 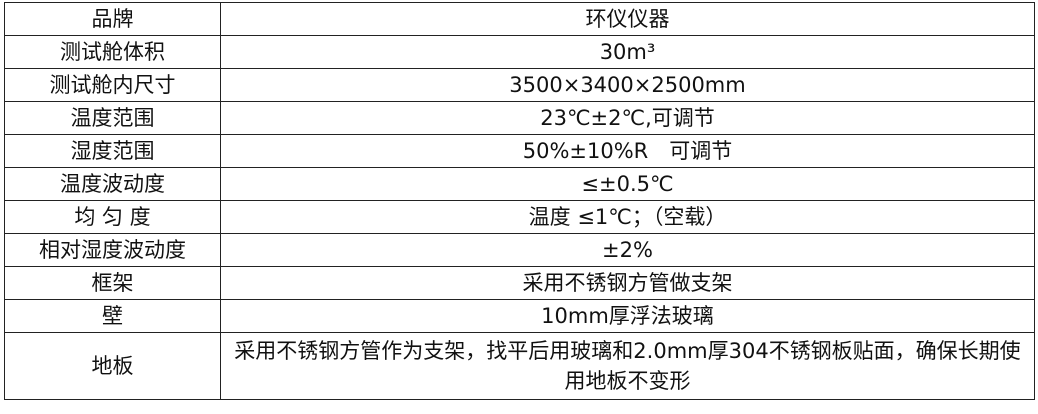 What do you see at coordinates (627, 151) in the screenshot?
I see `spec-value: 50%±10%R 可调节` at bounding box center [627, 151].